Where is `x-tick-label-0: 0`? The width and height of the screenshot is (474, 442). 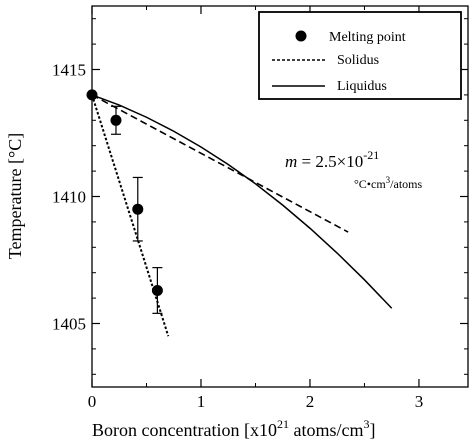
x-tick-label-0: 0 is located at coordinates (92, 401).